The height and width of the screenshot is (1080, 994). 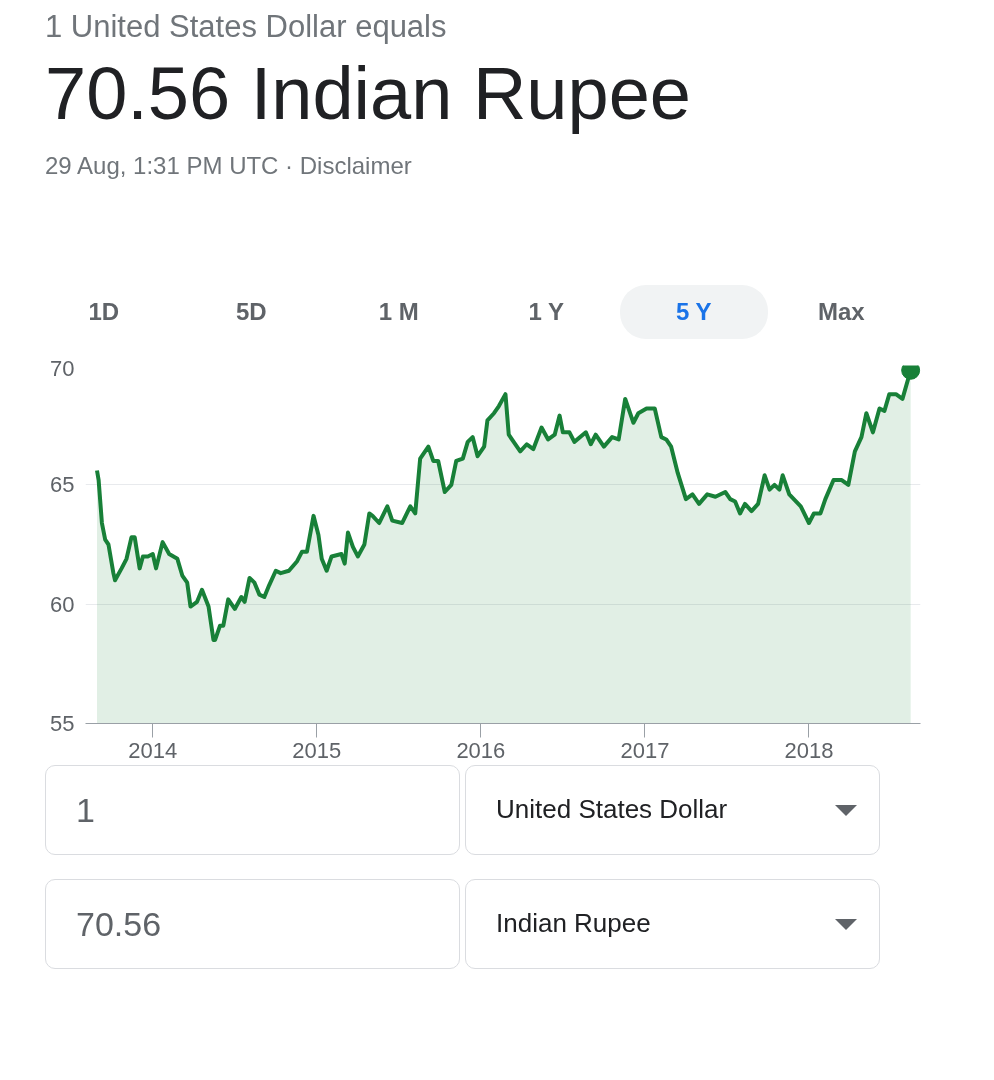 What do you see at coordinates (398, 312) in the screenshot?
I see `text: 1 M` at bounding box center [398, 312].